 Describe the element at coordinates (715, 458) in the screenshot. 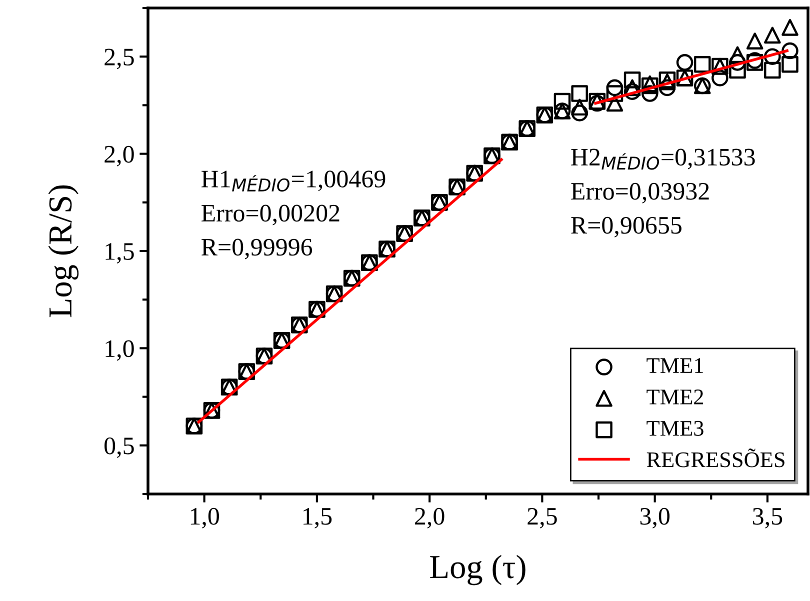

I see `legend-label: REGRESSÕES` at that location.